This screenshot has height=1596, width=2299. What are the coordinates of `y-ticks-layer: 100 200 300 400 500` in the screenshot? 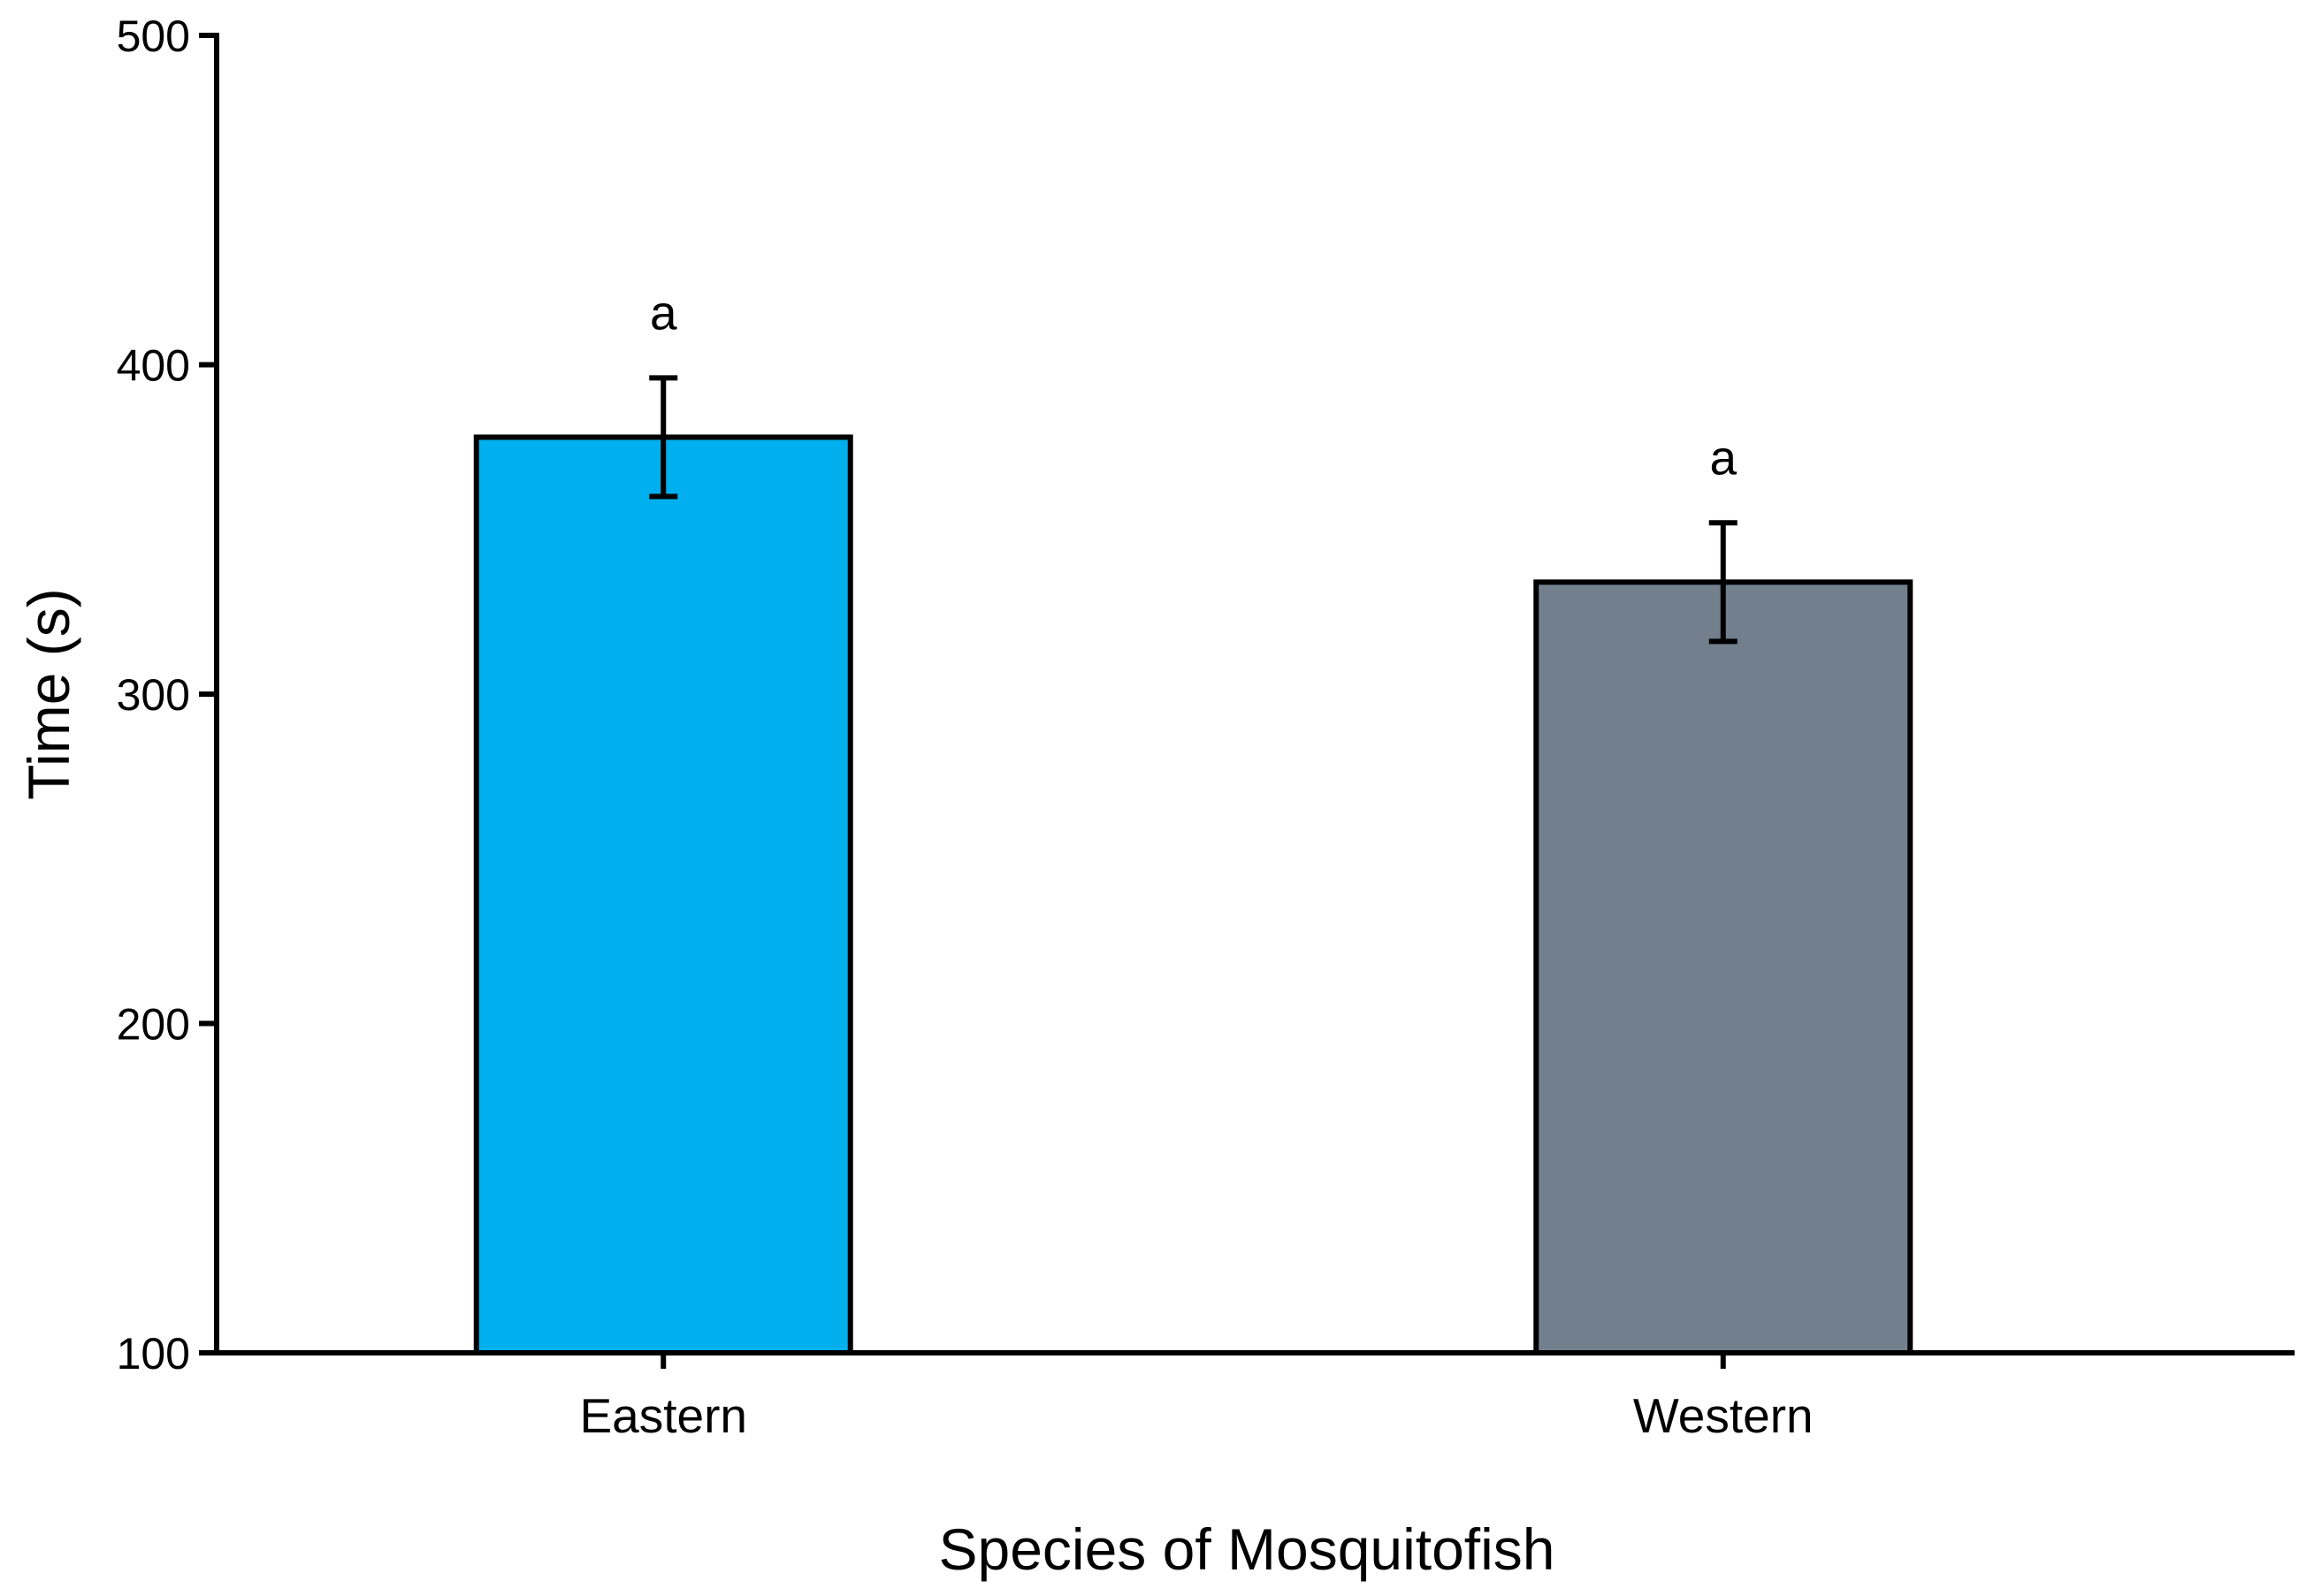 It's located at (167, 694).